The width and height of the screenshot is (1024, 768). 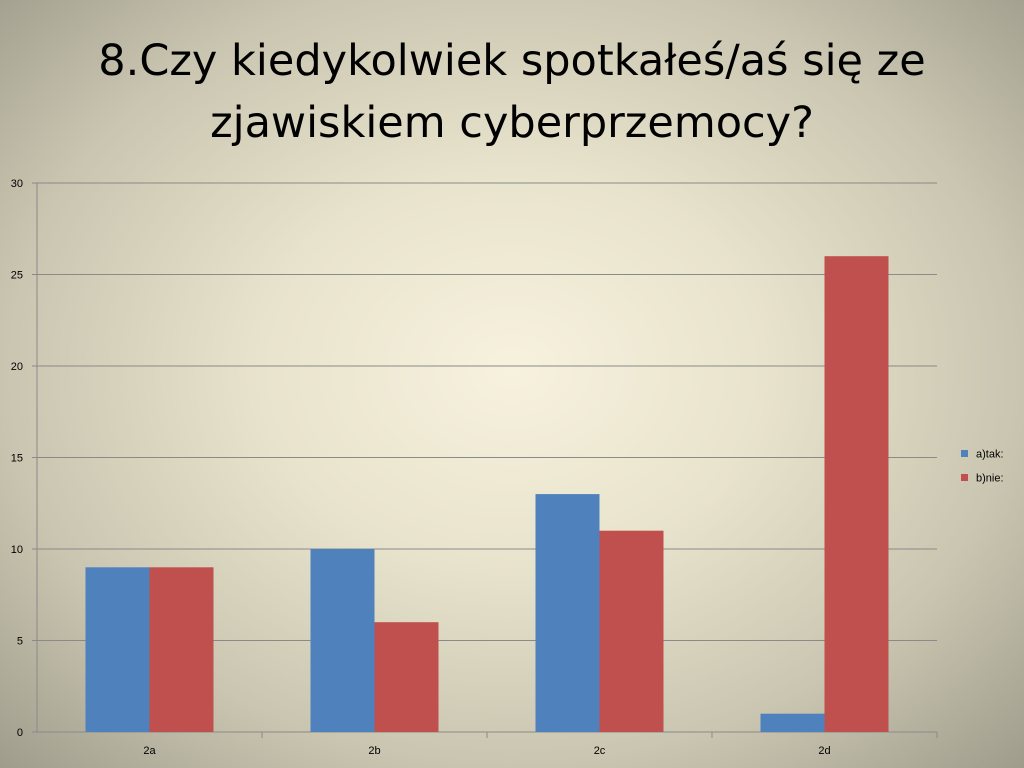 What do you see at coordinates (374, 751) in the screenshot?
I see `x-tick-label: 2b` at bounding box center [374, 751].